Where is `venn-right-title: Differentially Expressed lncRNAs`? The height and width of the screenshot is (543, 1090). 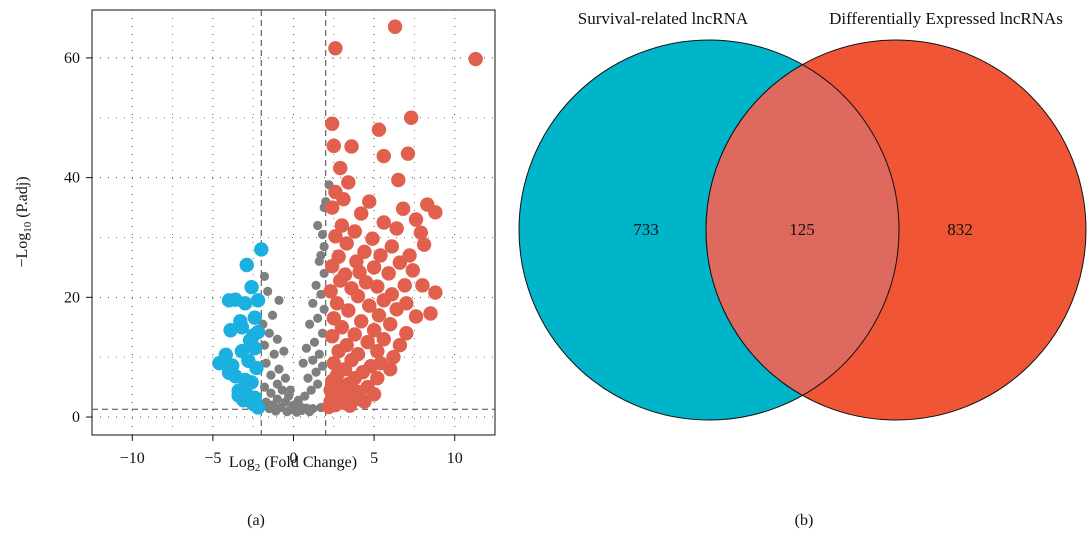 venn-right-title: Differentially Expressed lncRNAs is located at coordinates (946, 18).